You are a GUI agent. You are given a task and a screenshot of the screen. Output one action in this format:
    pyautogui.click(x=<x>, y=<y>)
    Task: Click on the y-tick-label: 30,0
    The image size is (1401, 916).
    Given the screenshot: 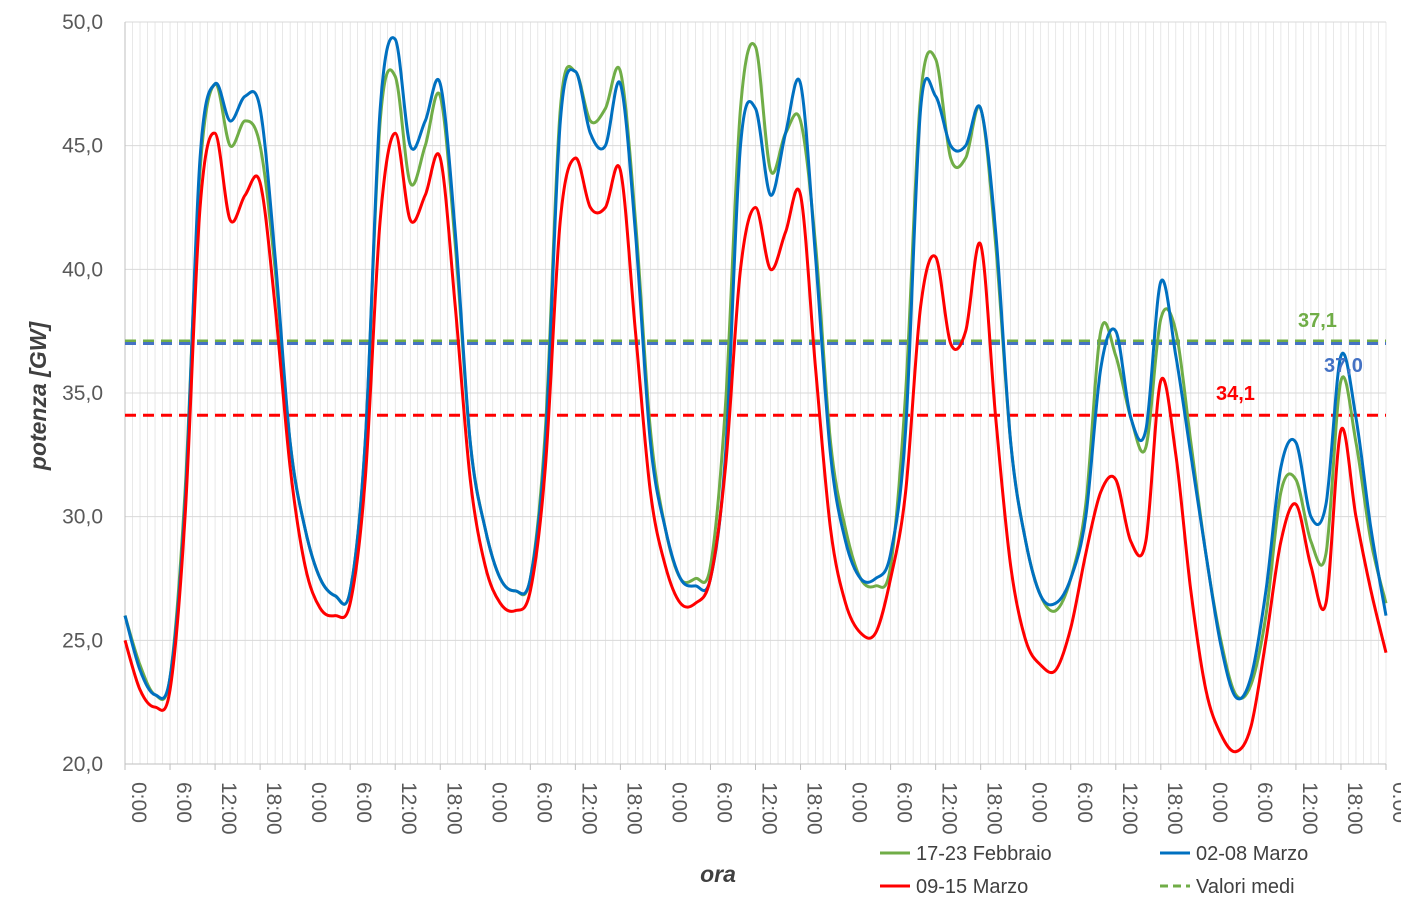 What is the action you would take?
    pyautogui.click(x=82, y=517)
    